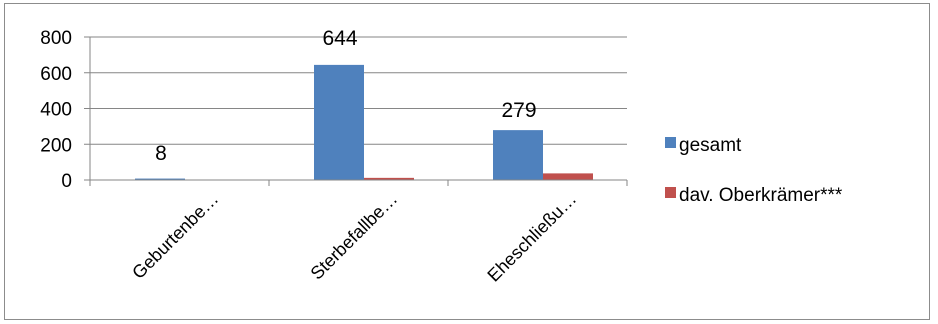  What do you see at coordinates (66, 181) in the screenshot?
I see `y-tick-label: 0` at bounding box center [66, 181].